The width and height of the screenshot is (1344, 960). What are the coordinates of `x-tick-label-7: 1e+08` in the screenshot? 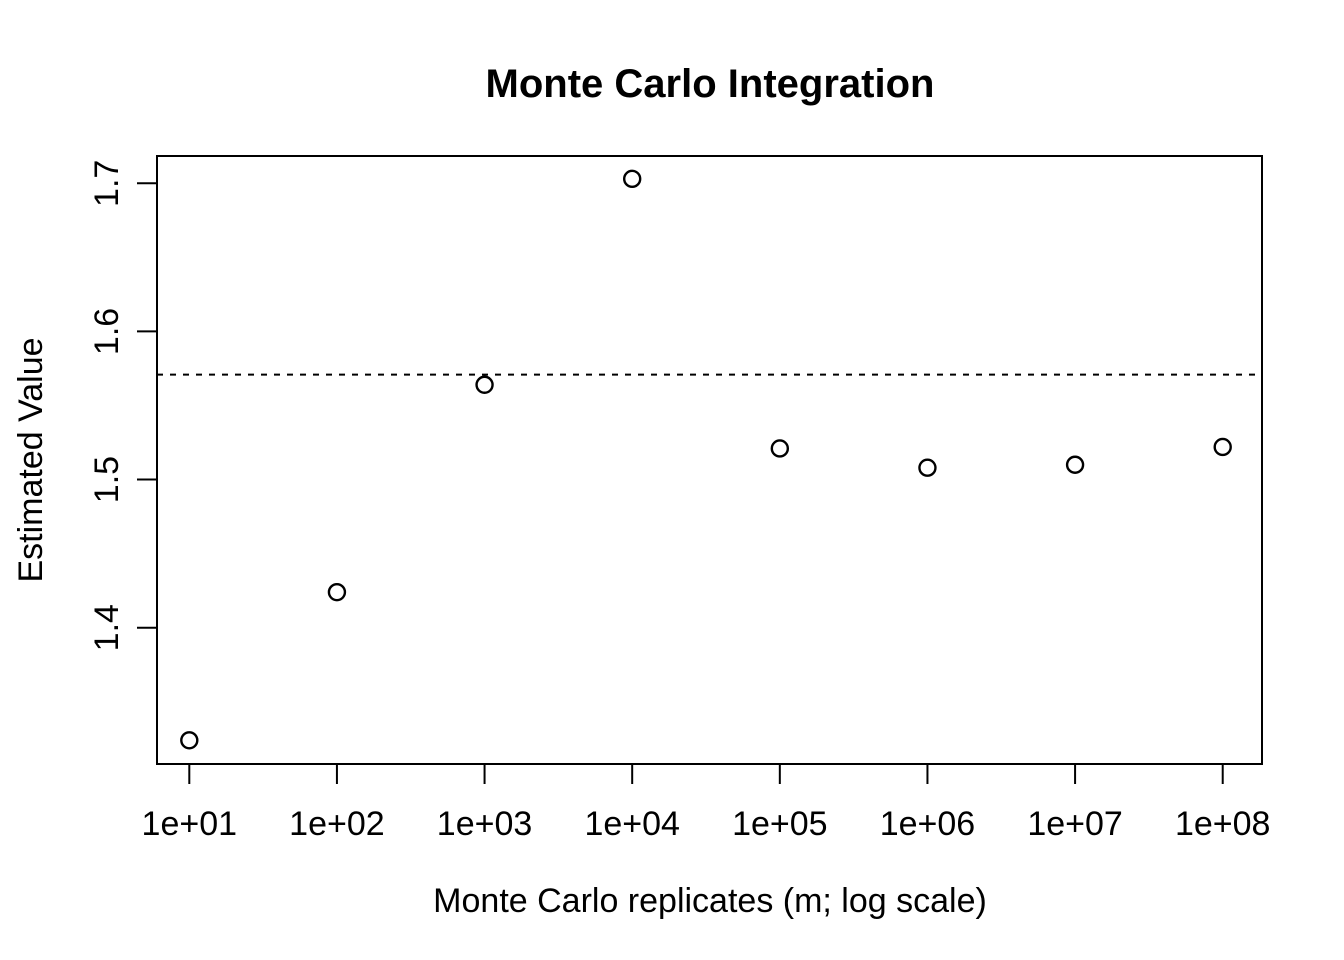 It's located at (1223, 824).